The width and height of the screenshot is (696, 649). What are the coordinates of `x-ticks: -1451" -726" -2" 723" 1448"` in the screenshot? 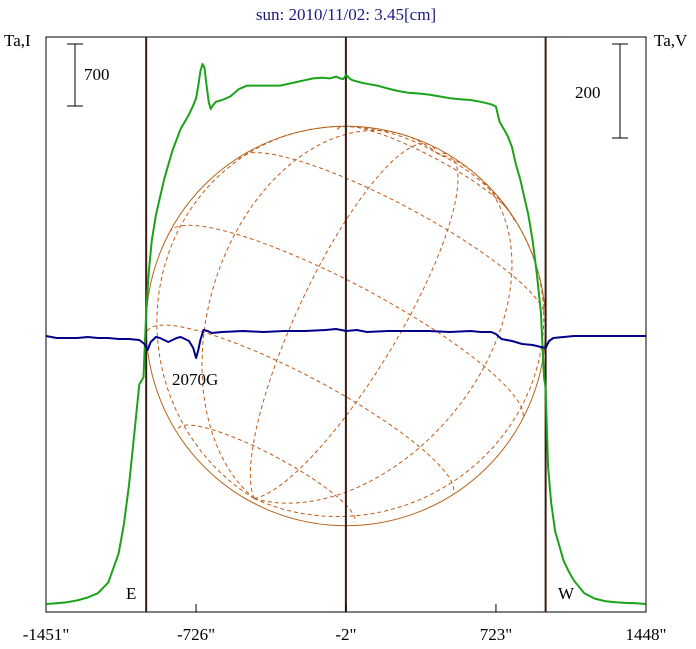 It's located at (345, 624).